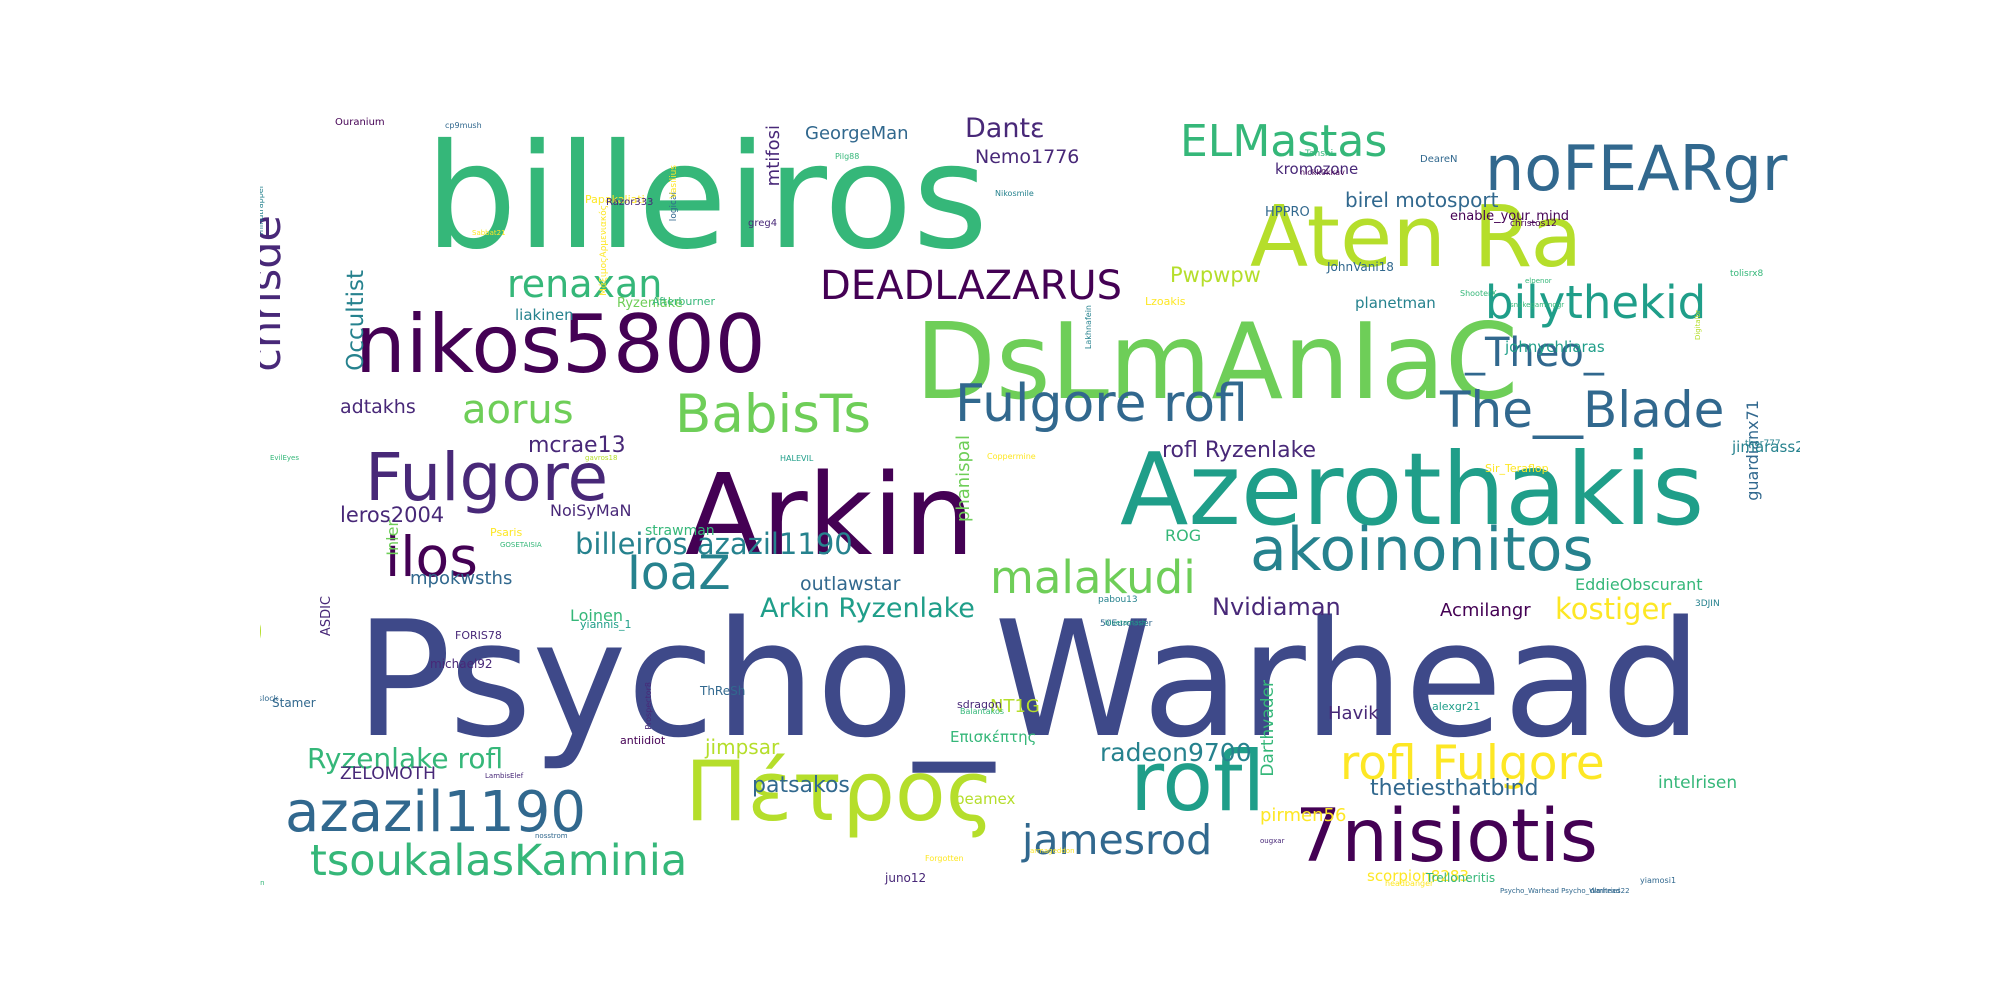  Describe the element at coordinates (1610, 891) in the screenshot. I see `cloud-word: dimitries22` at that location.